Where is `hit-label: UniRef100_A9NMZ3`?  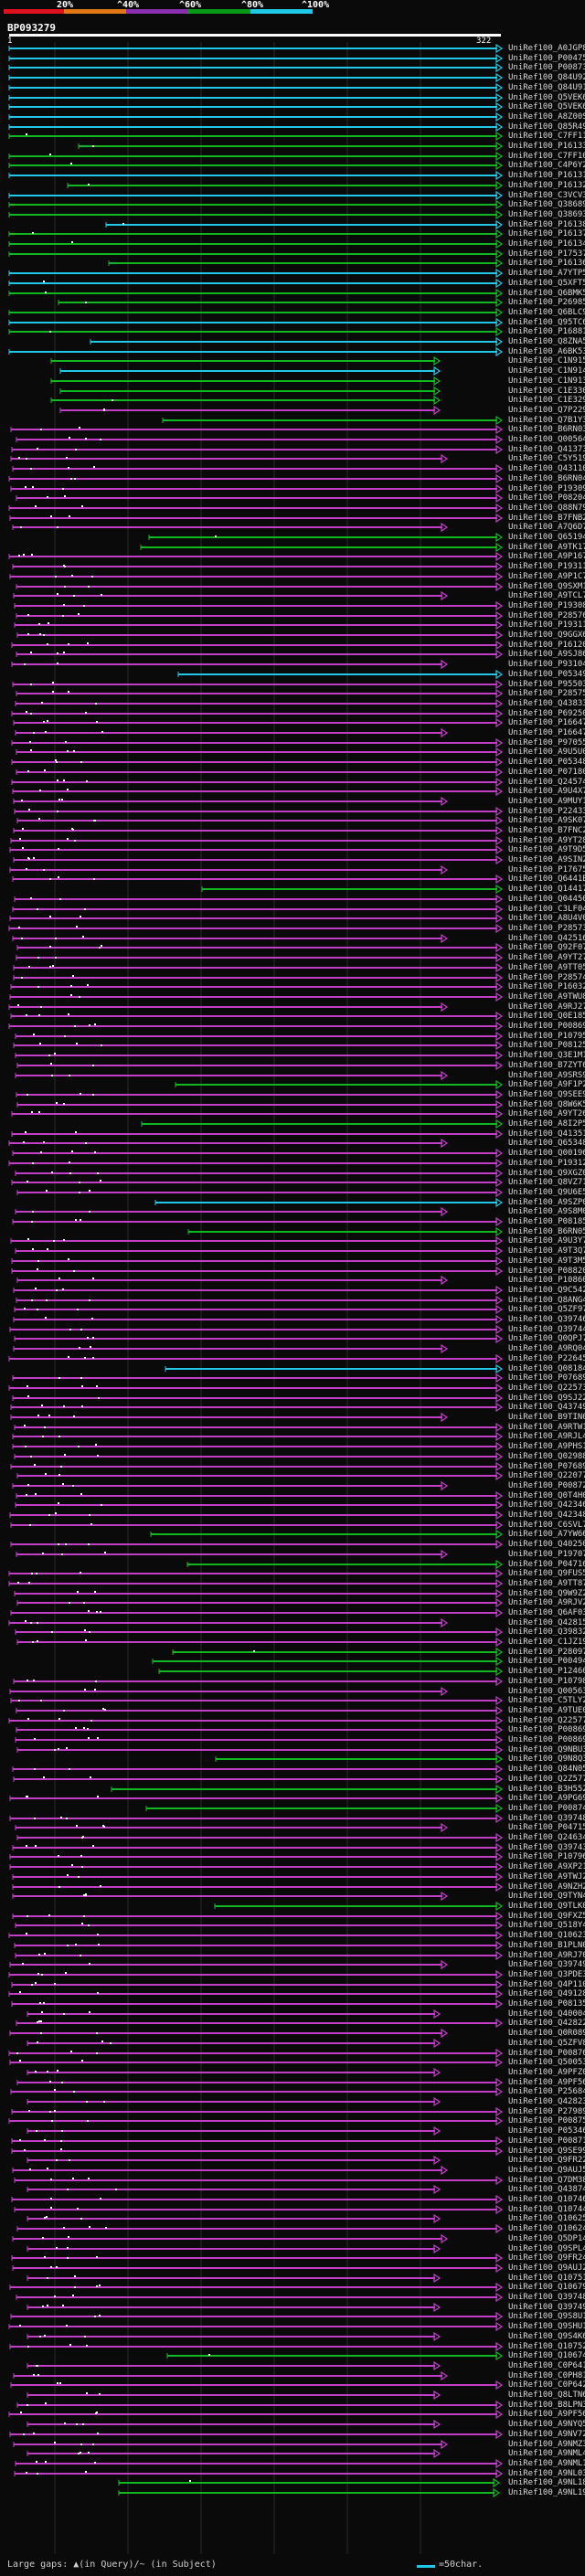 hit-label: UniRef100_A9NMZ3 is located at coordinates (546, 2444).